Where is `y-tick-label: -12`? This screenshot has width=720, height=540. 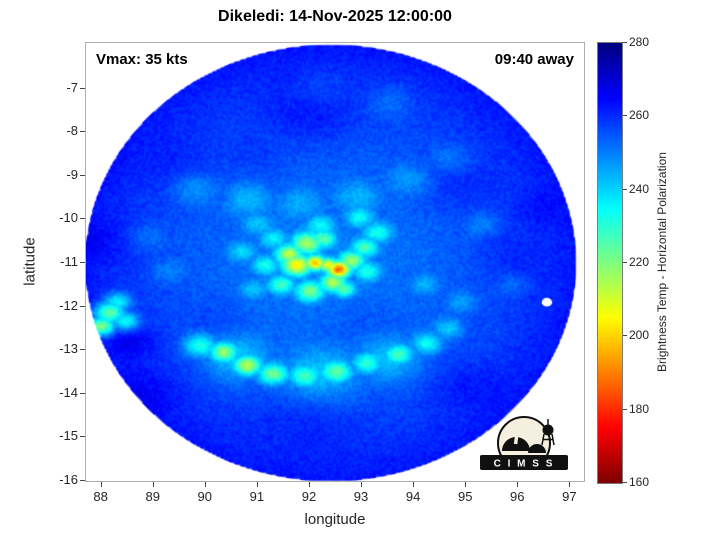
y-tick-label: -12 is located at coordinates (68, 305).